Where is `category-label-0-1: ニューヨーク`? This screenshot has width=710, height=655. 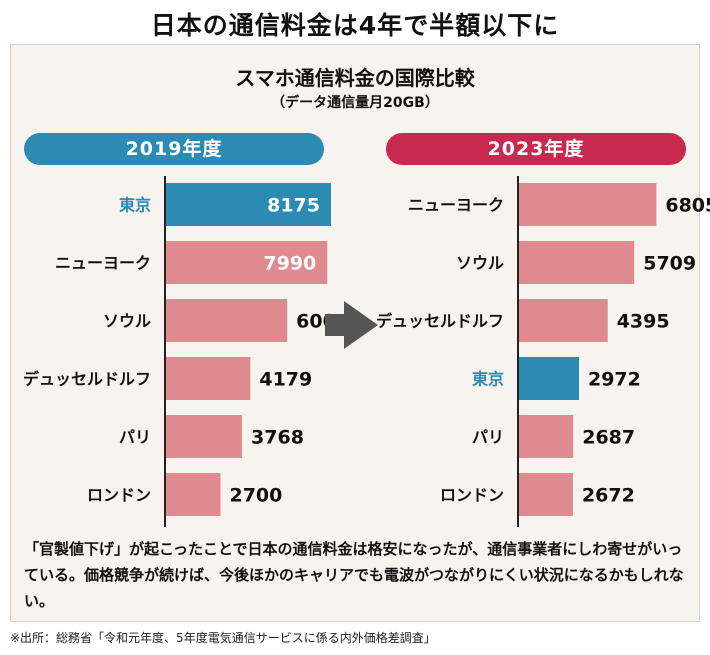
category-label-0-1: ニューヨーク is located at coordinates (103, 263).